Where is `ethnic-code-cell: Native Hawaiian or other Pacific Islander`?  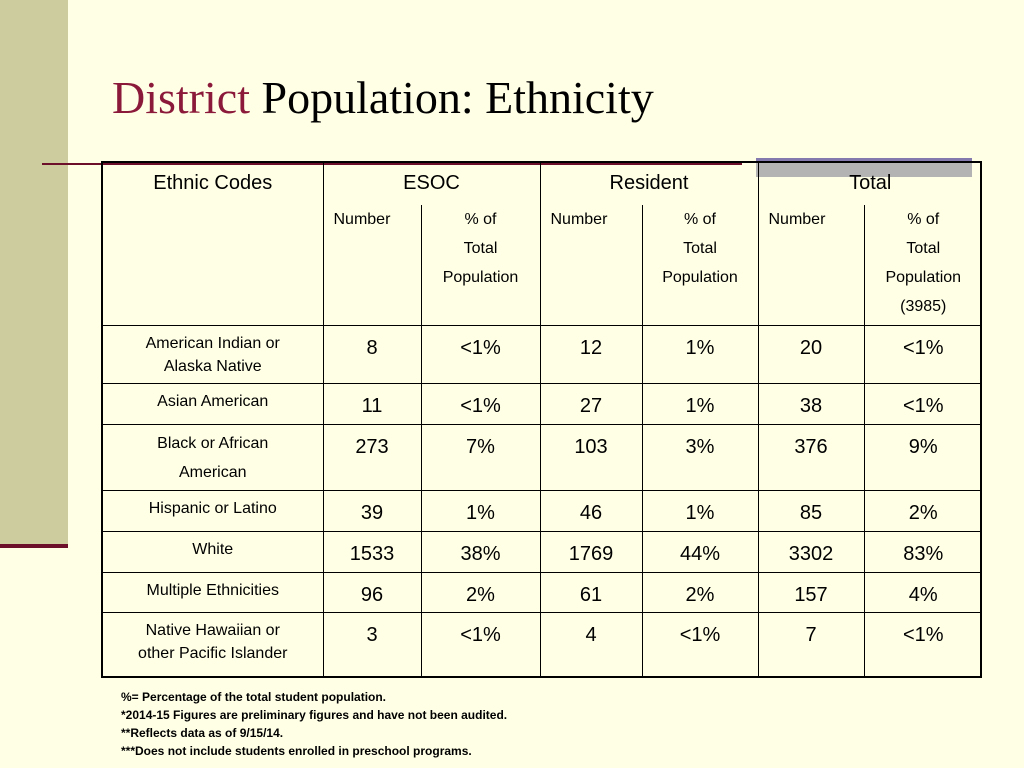 ethnic-code-cell: Native Hawaiian or other Pacific Islander is located at coordinates (213, 645).